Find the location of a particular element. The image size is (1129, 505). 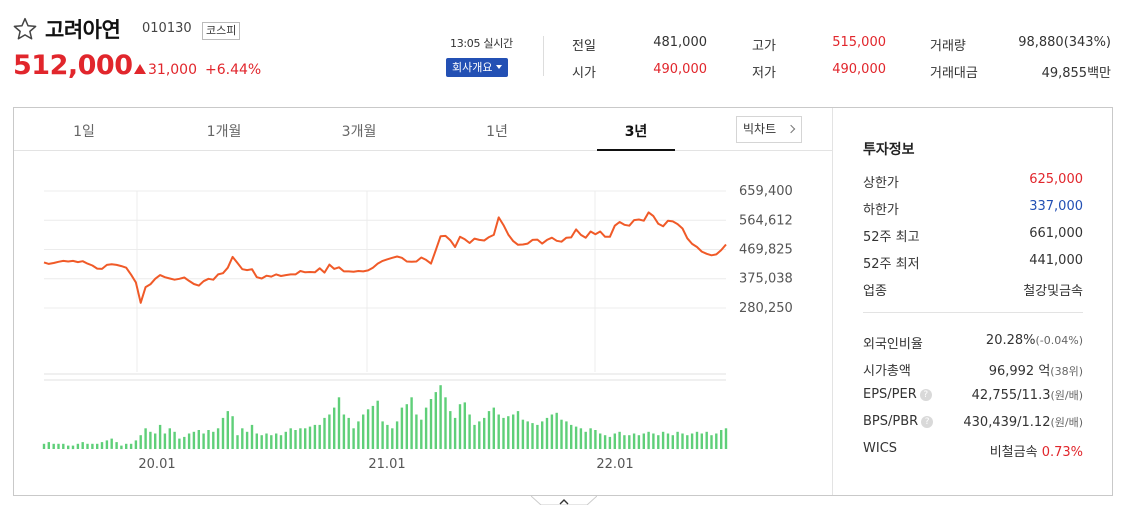

collapse-chart-button is located at coordinates (564, 500).